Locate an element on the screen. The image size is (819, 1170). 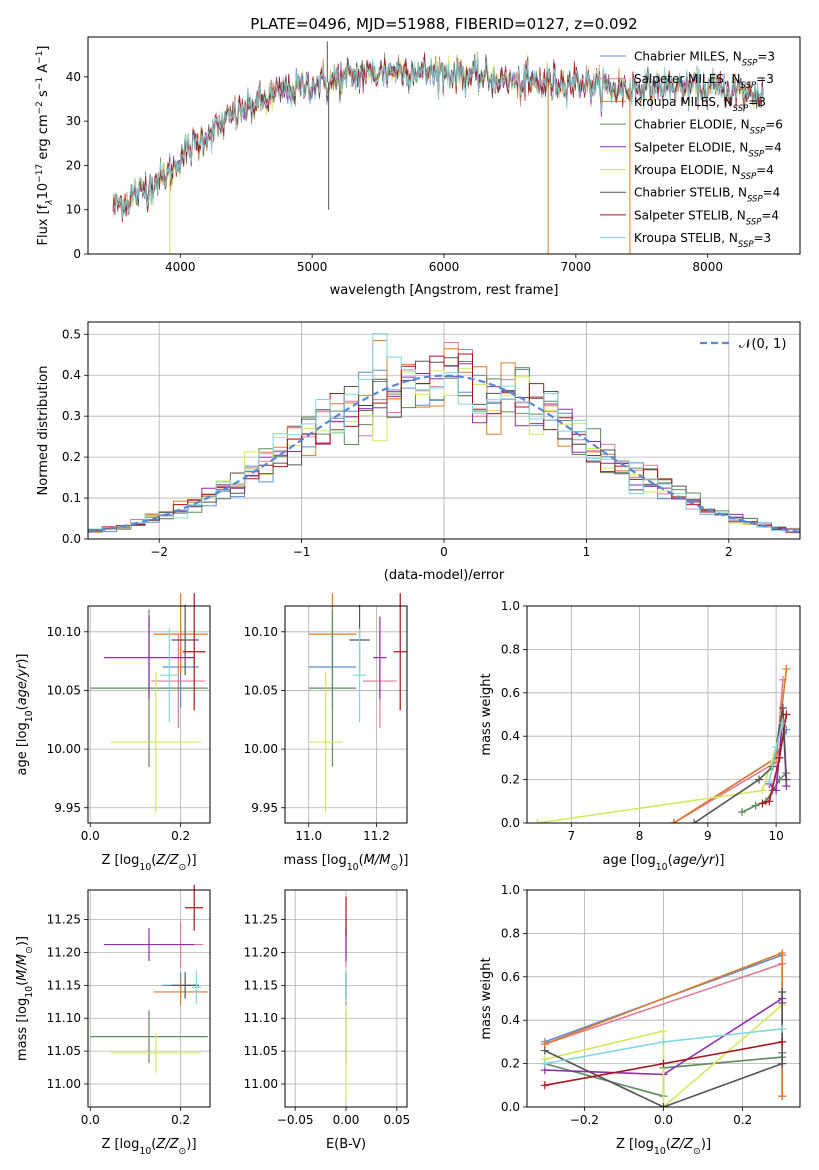
y-tick-label: 10 is located at coordinates (73, 210).